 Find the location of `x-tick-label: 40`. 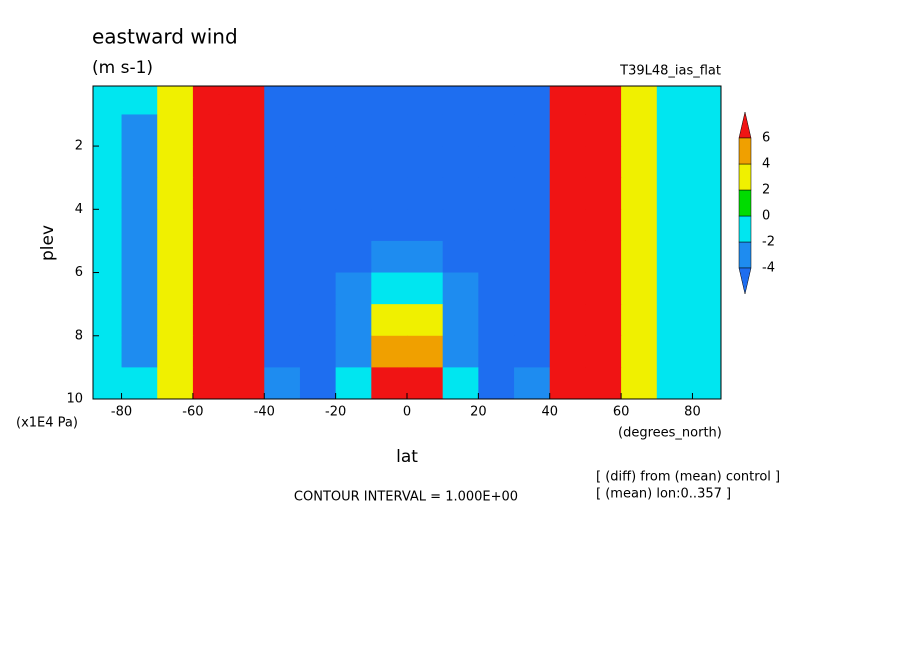

x-tick-label: 40 is located at coordinates (549, 412).